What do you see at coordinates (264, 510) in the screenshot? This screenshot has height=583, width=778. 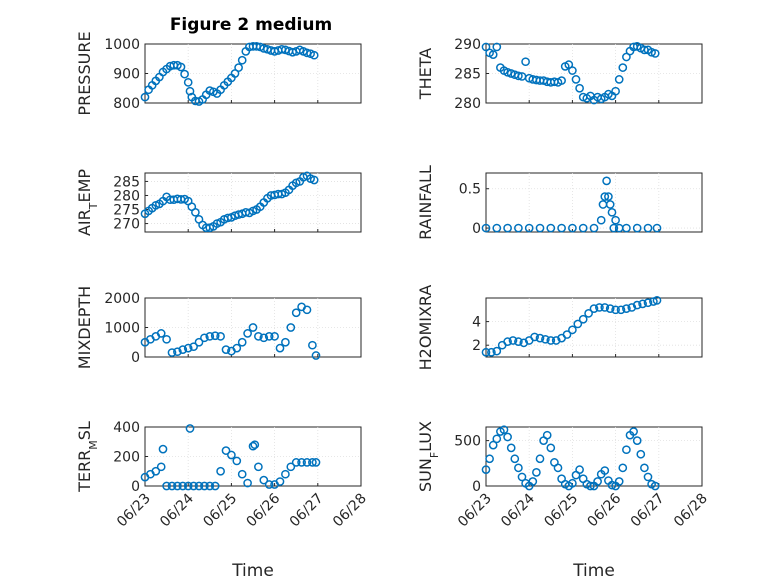 I see `x-tick-label: 06/26` at bounding box center [264, 510].